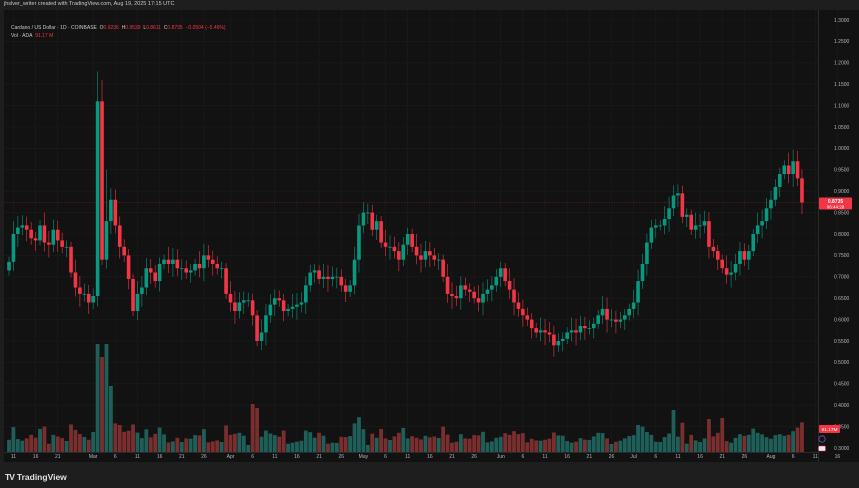  What do you see at coordinates (822, 448) in the screenshot?
I see `earnings-flag-icon` at bounding box center [822, 448].